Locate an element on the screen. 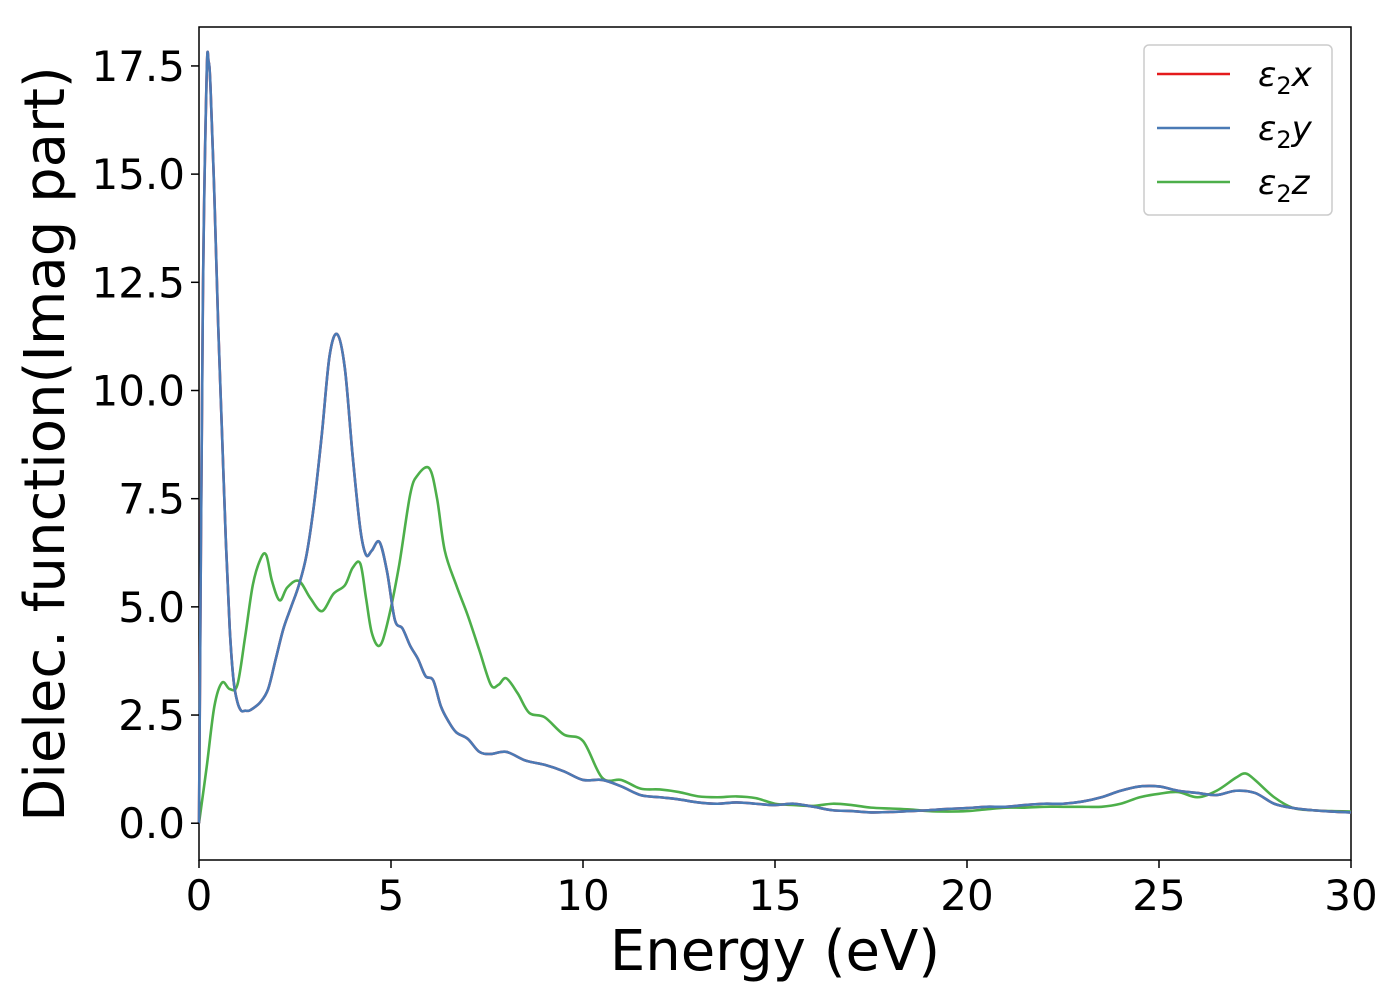  y-tick-label: 17.5 is located at coordinates (138, 66).